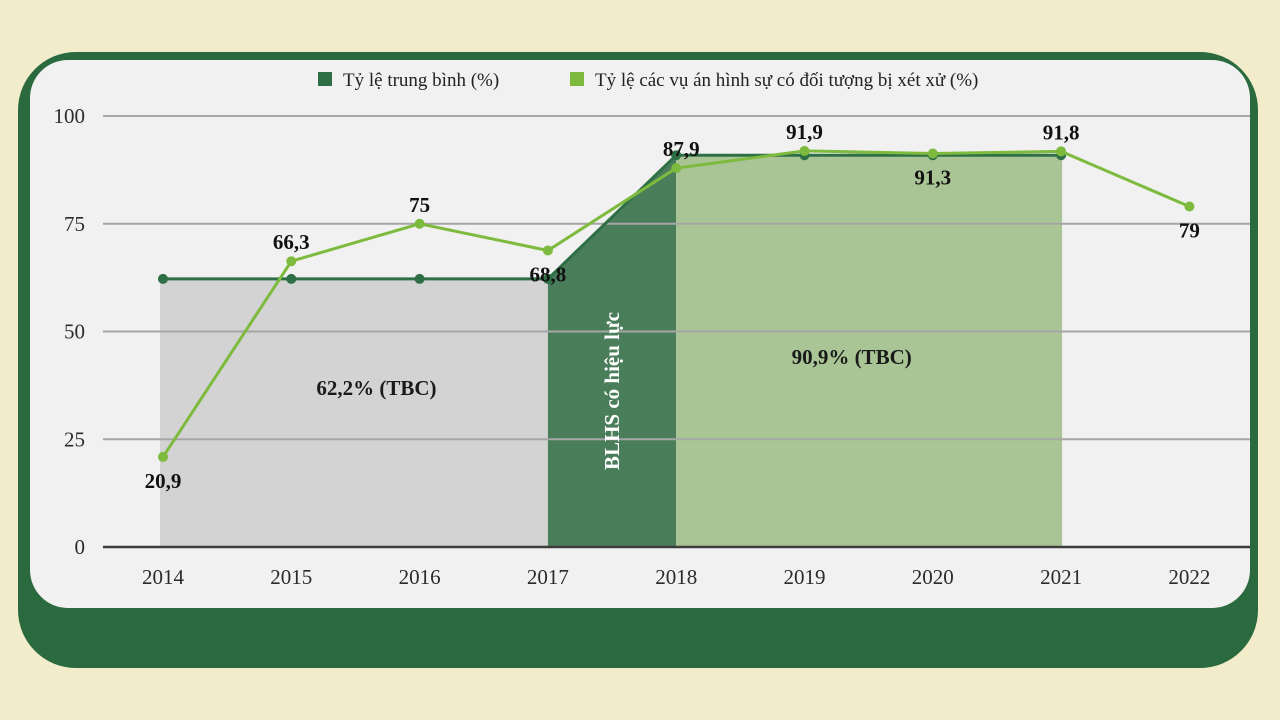 The width and height of the screenshot is (1280, 720). Describe the element at coordinates (376, 388) in the screenshot. I see `region-label-before: 62,2% (TBC)` at that location.